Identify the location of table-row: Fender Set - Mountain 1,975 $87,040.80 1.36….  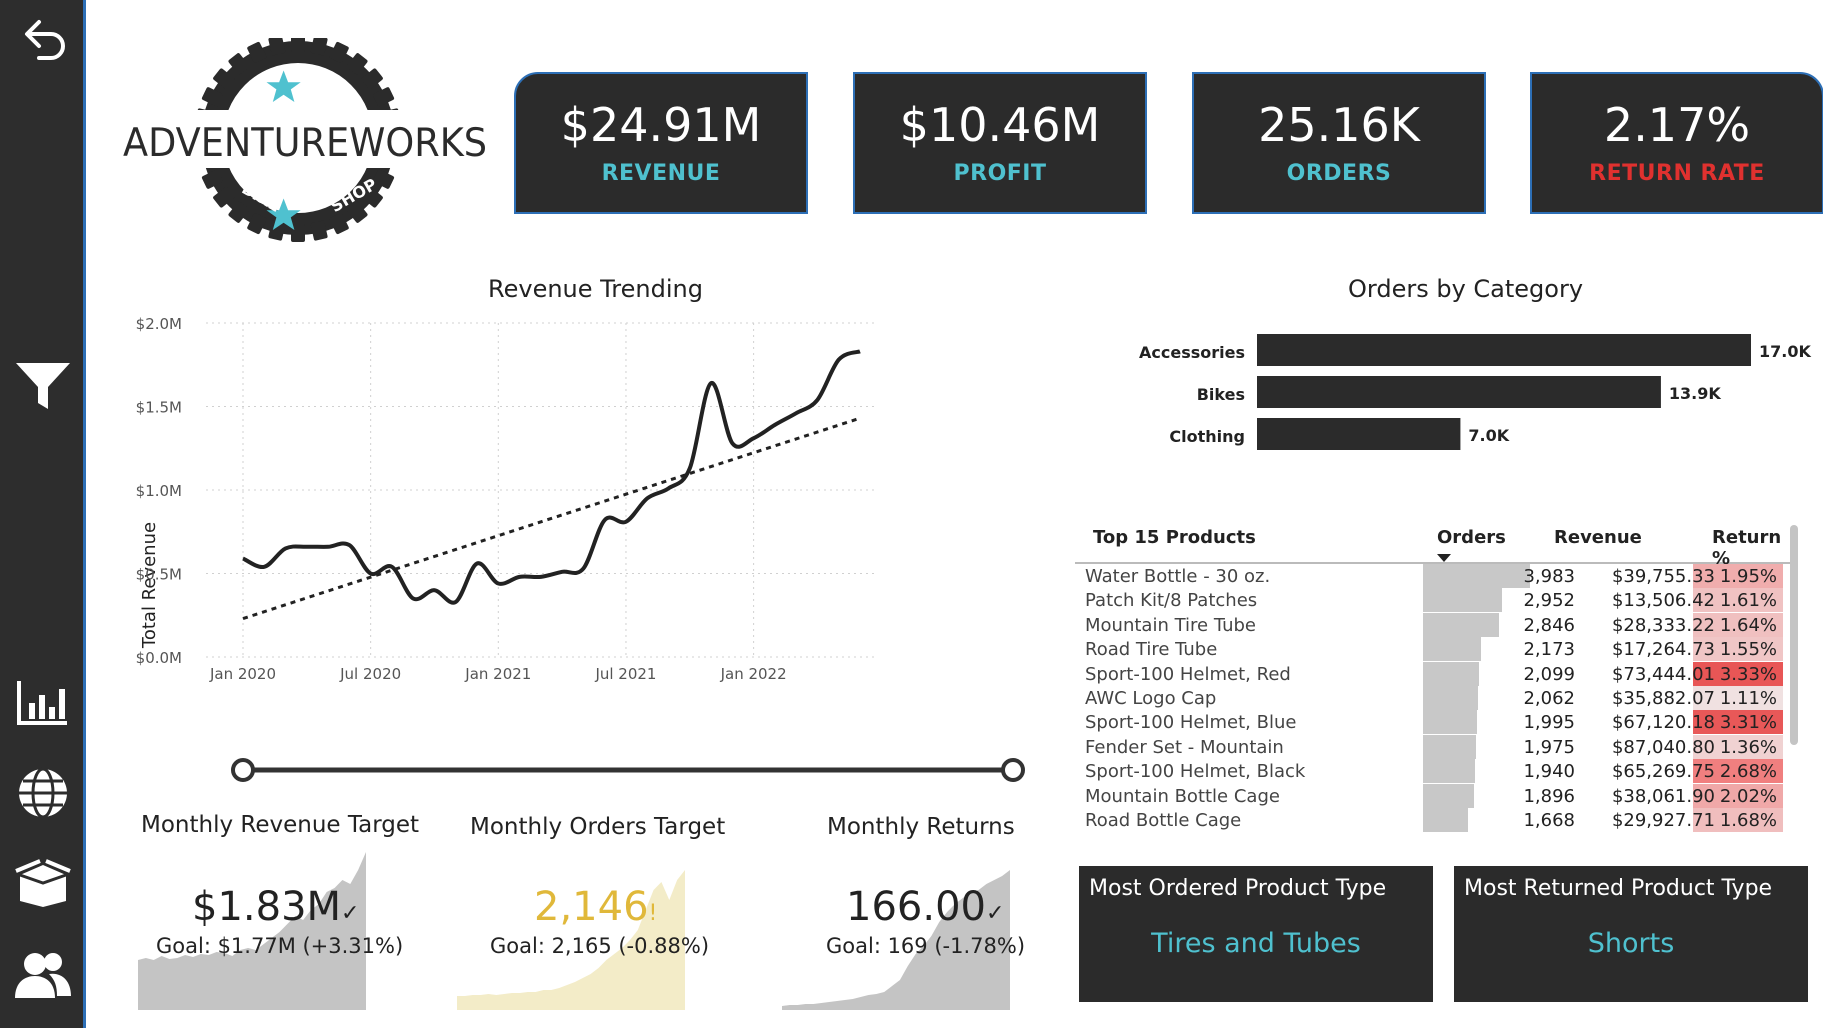
(1435, 746).